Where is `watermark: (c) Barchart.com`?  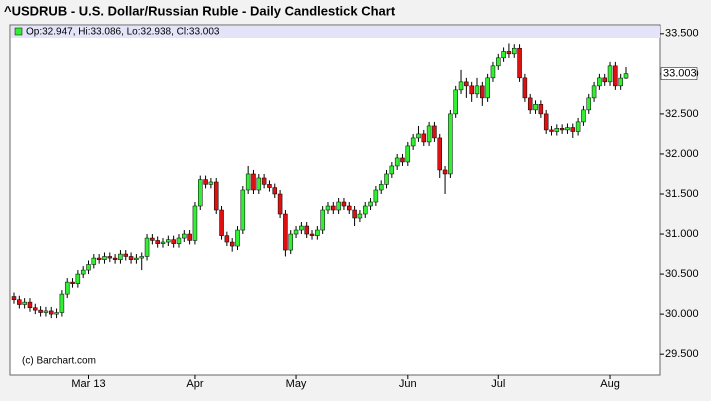 watermark: (c) Barchart.com is located at coordinates (59, 361).